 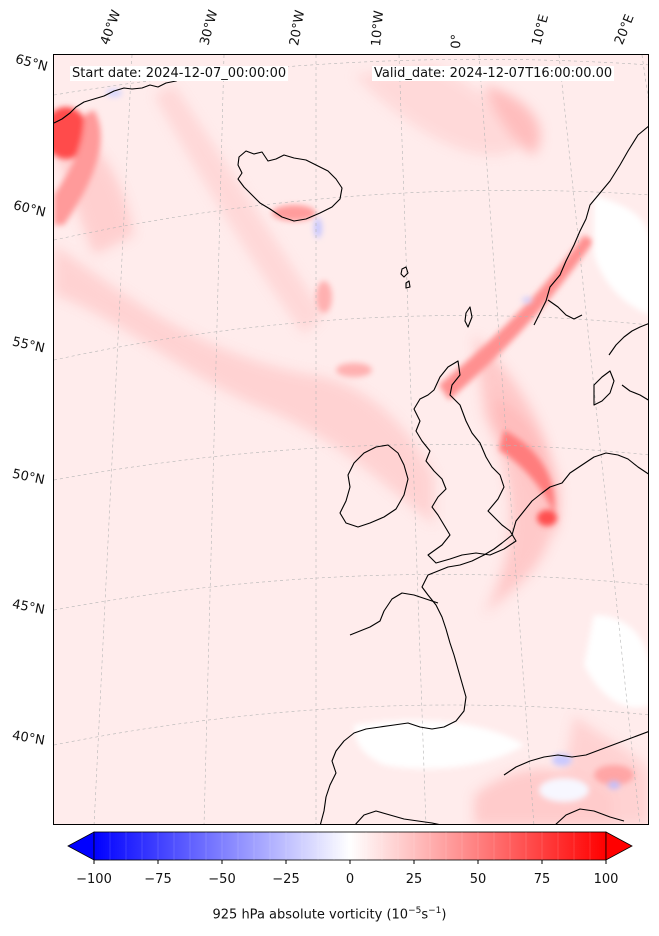 I want to click on lon-label-10e: 10°E, so click(x=541, y=30).